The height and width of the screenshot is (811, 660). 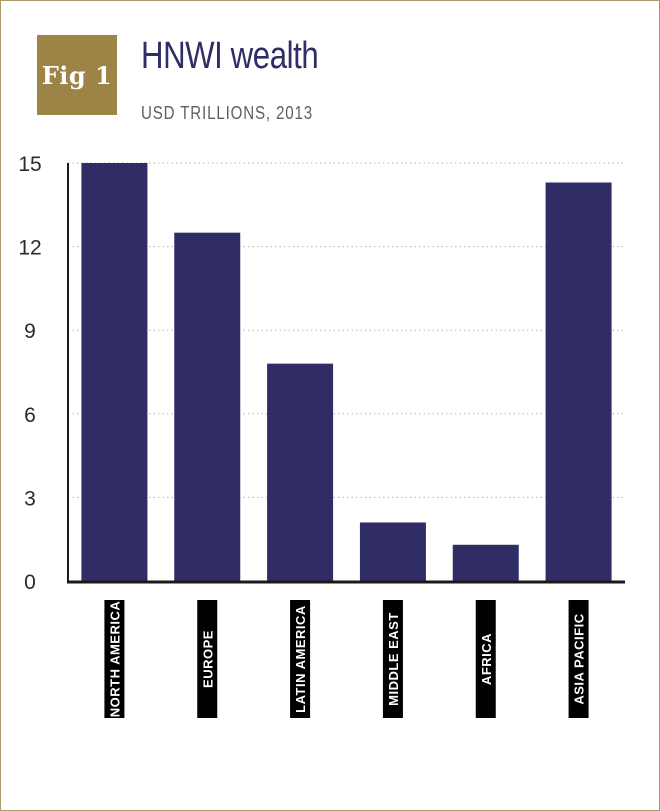 What do you see at coordinates (30, 498) in the screenshot?
I see `y-tick-label: 3` at bounding box center [30, 498].